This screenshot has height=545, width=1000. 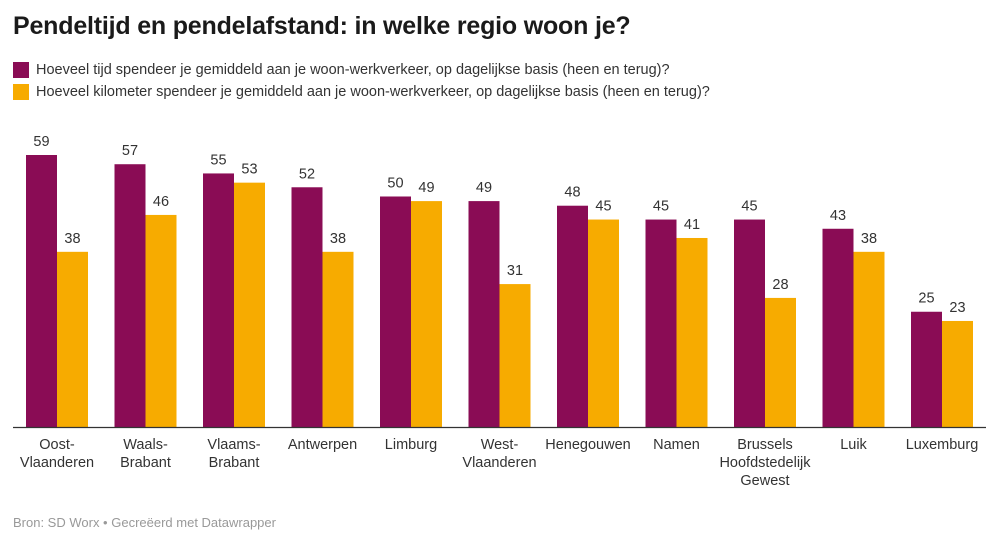 What do you see at coordinates (957, 308) in the screenshot?
I see `data-label: 23` at bounding box center [957, 308].